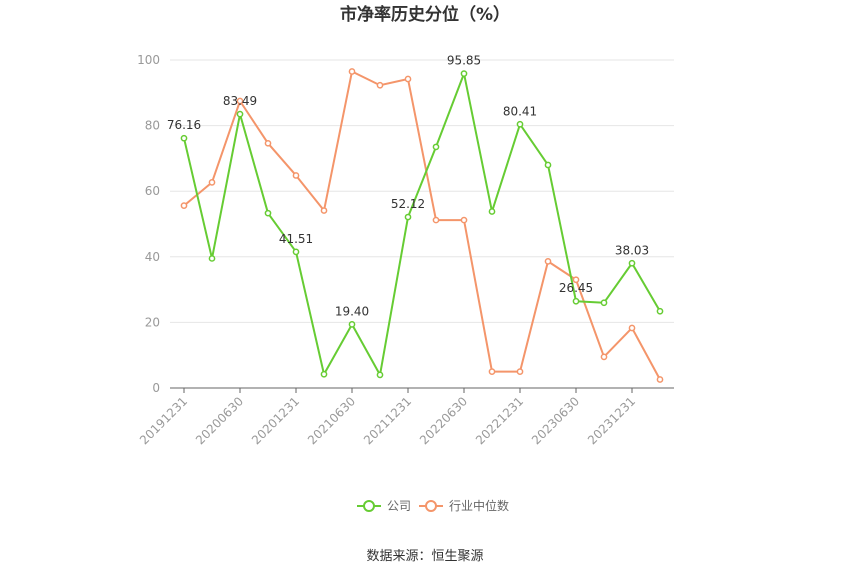 The width and height of the screenshot is (850, 575). What do you see at coordinates (148, 224) in the screenshot?
I see `y-axis: 0 20 40 60 80 100` at bounding box center [148, 224].